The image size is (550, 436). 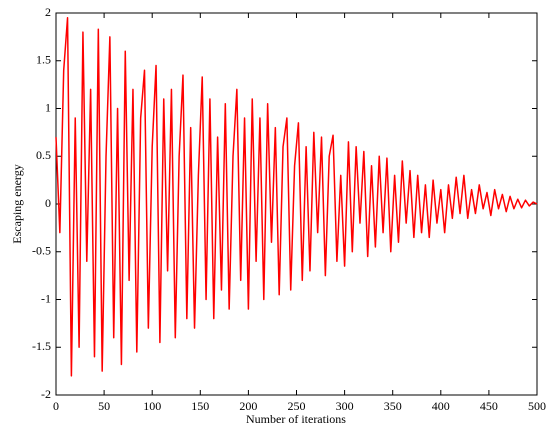 What do you see at coordinates (48, 203) in the screenshot?
I see `y-tick-label: 0` at bounding box center [48, 203].